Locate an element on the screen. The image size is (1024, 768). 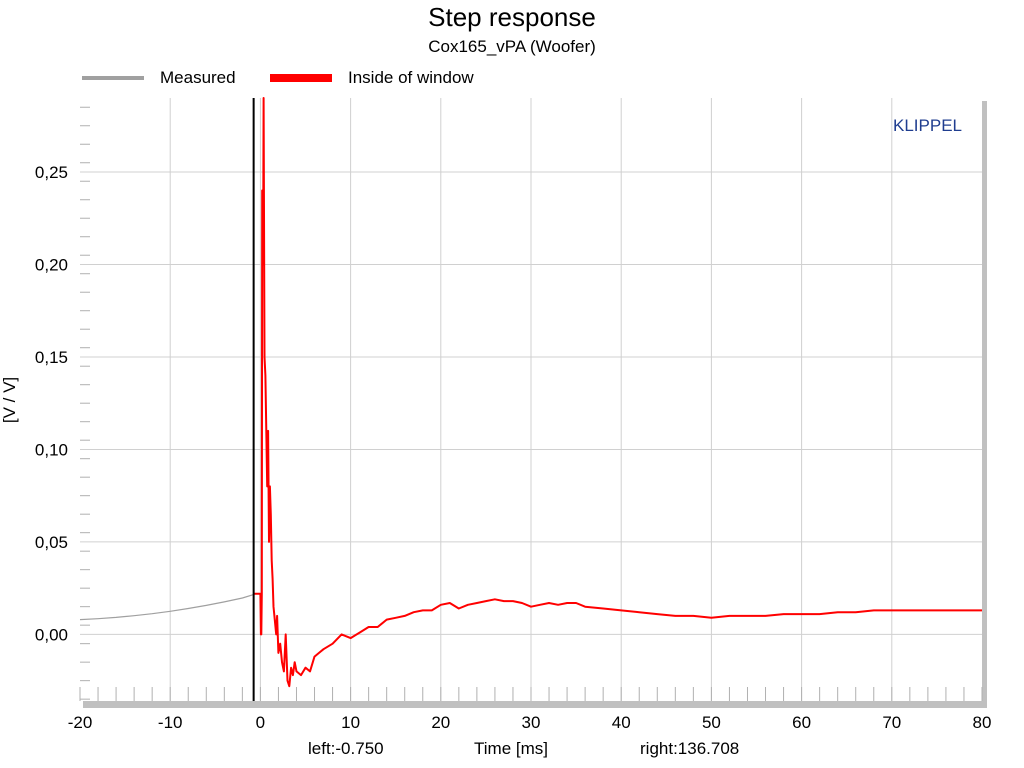
x-tick-label: 50 is located at coordinates (711, 722).